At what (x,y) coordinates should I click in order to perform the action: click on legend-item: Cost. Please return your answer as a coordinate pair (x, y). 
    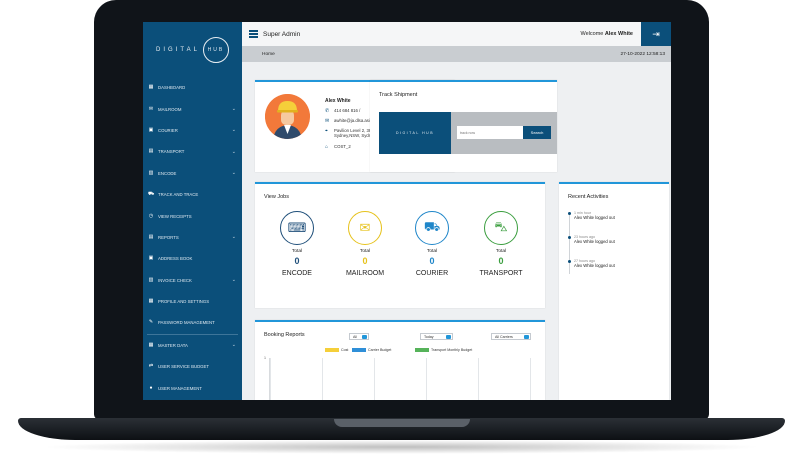
    Looking at the image, I should click on (336, 350).